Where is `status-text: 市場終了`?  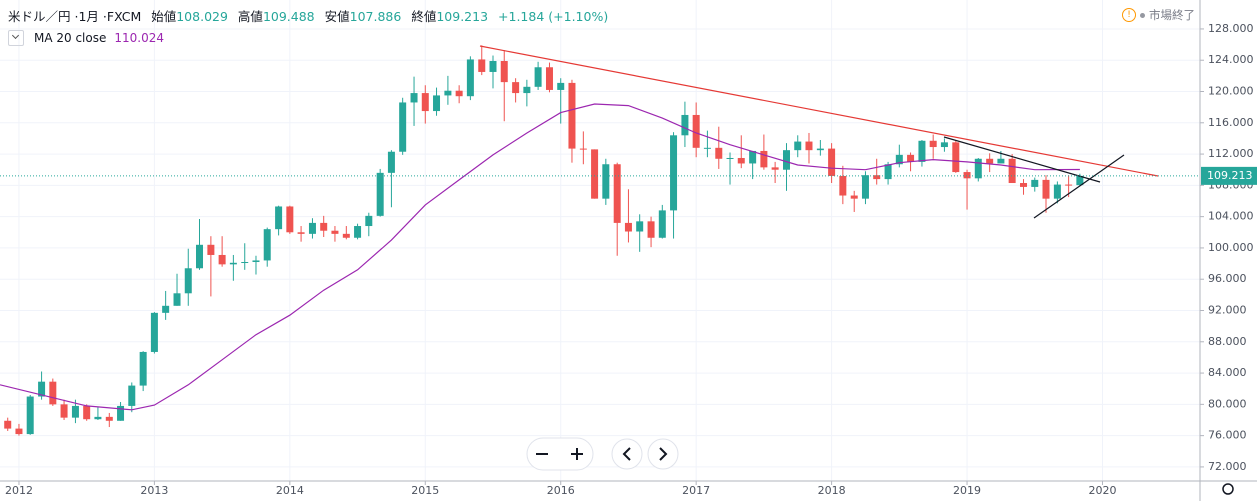
status-text: 市場終了 is located at coordinates (1172, 15).